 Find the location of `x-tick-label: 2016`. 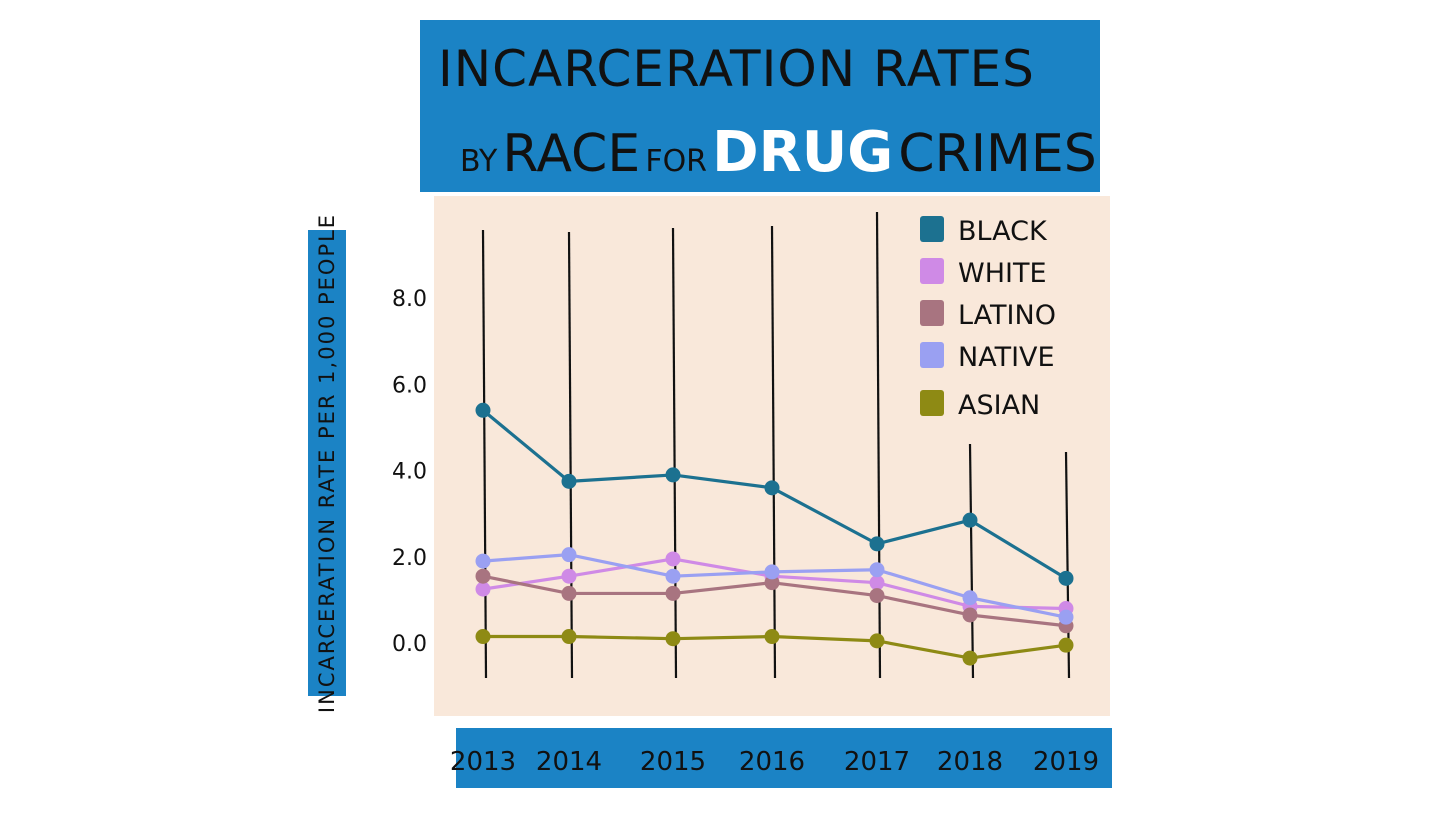

x-tick-label: 2016 is located at coordinates (772, 762).